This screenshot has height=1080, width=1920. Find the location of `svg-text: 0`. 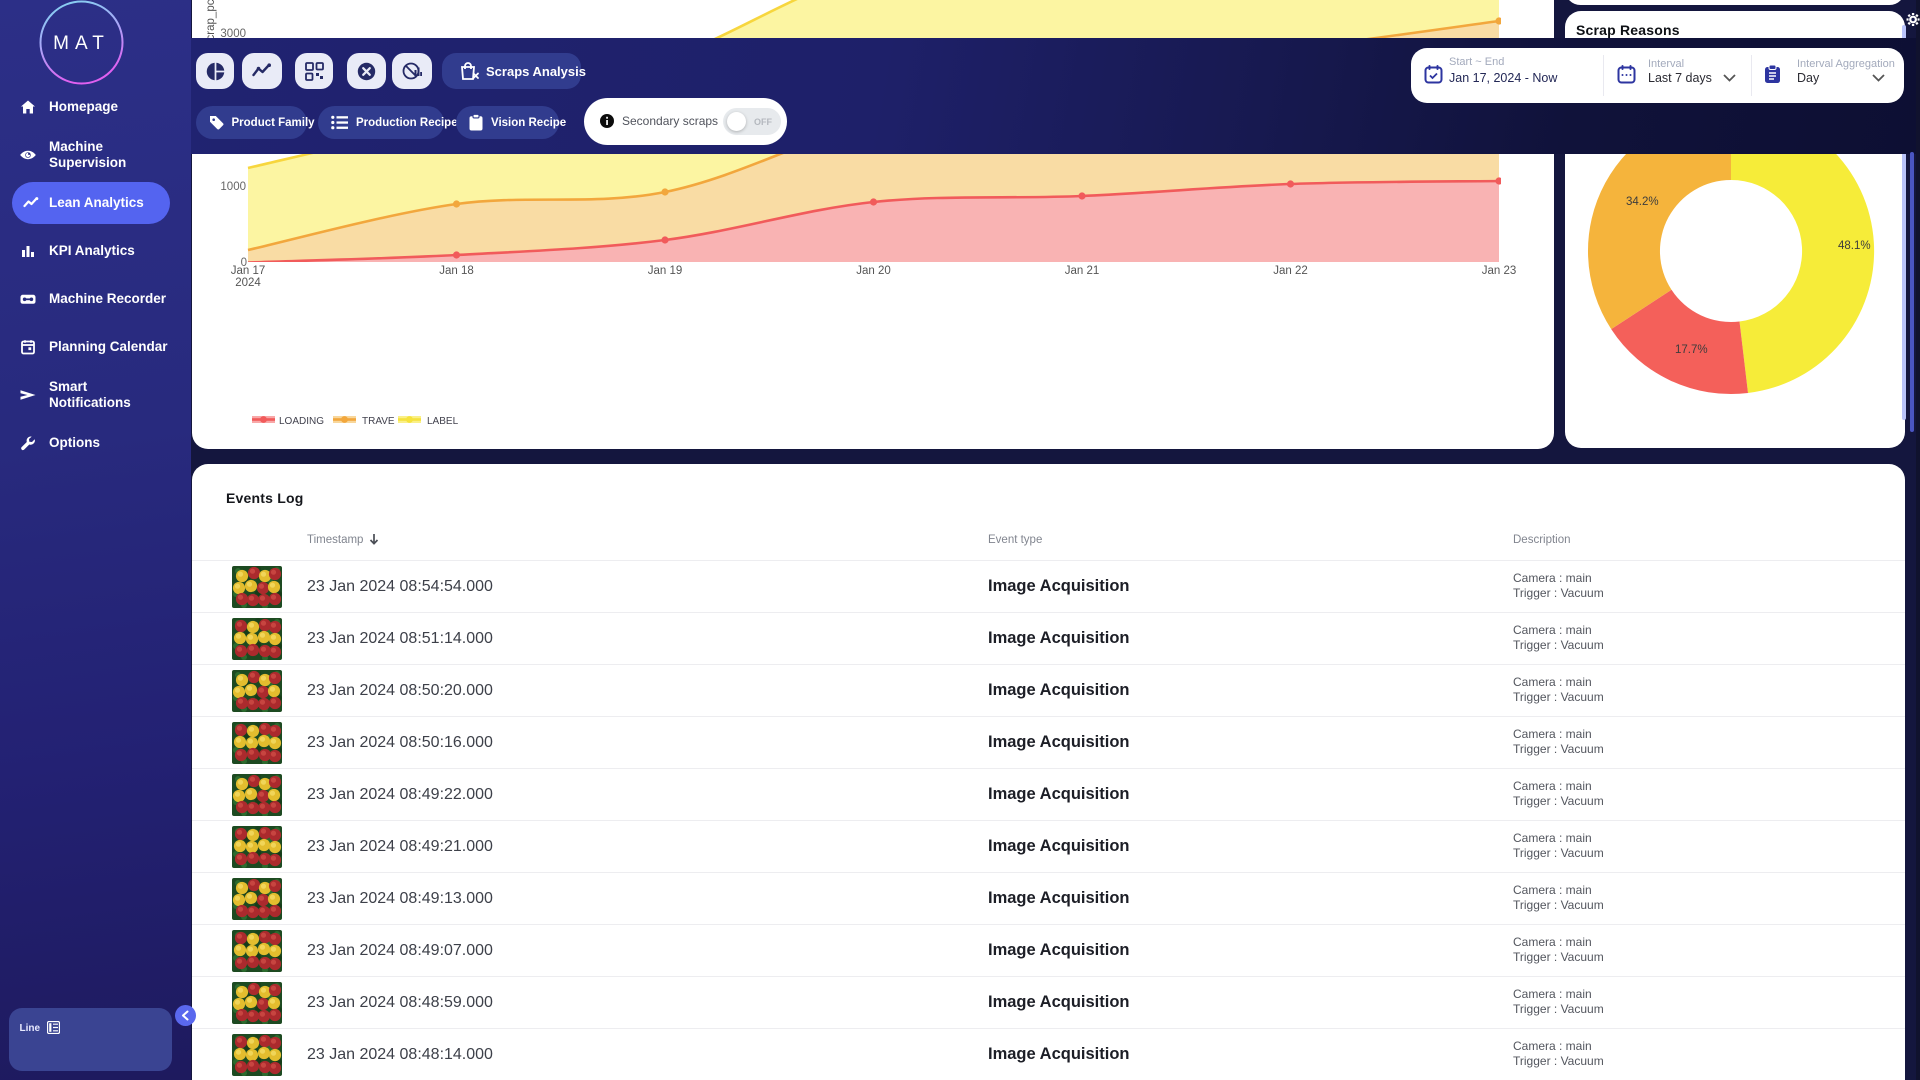

svg-text: 0 is located at coordinates (244, 263).